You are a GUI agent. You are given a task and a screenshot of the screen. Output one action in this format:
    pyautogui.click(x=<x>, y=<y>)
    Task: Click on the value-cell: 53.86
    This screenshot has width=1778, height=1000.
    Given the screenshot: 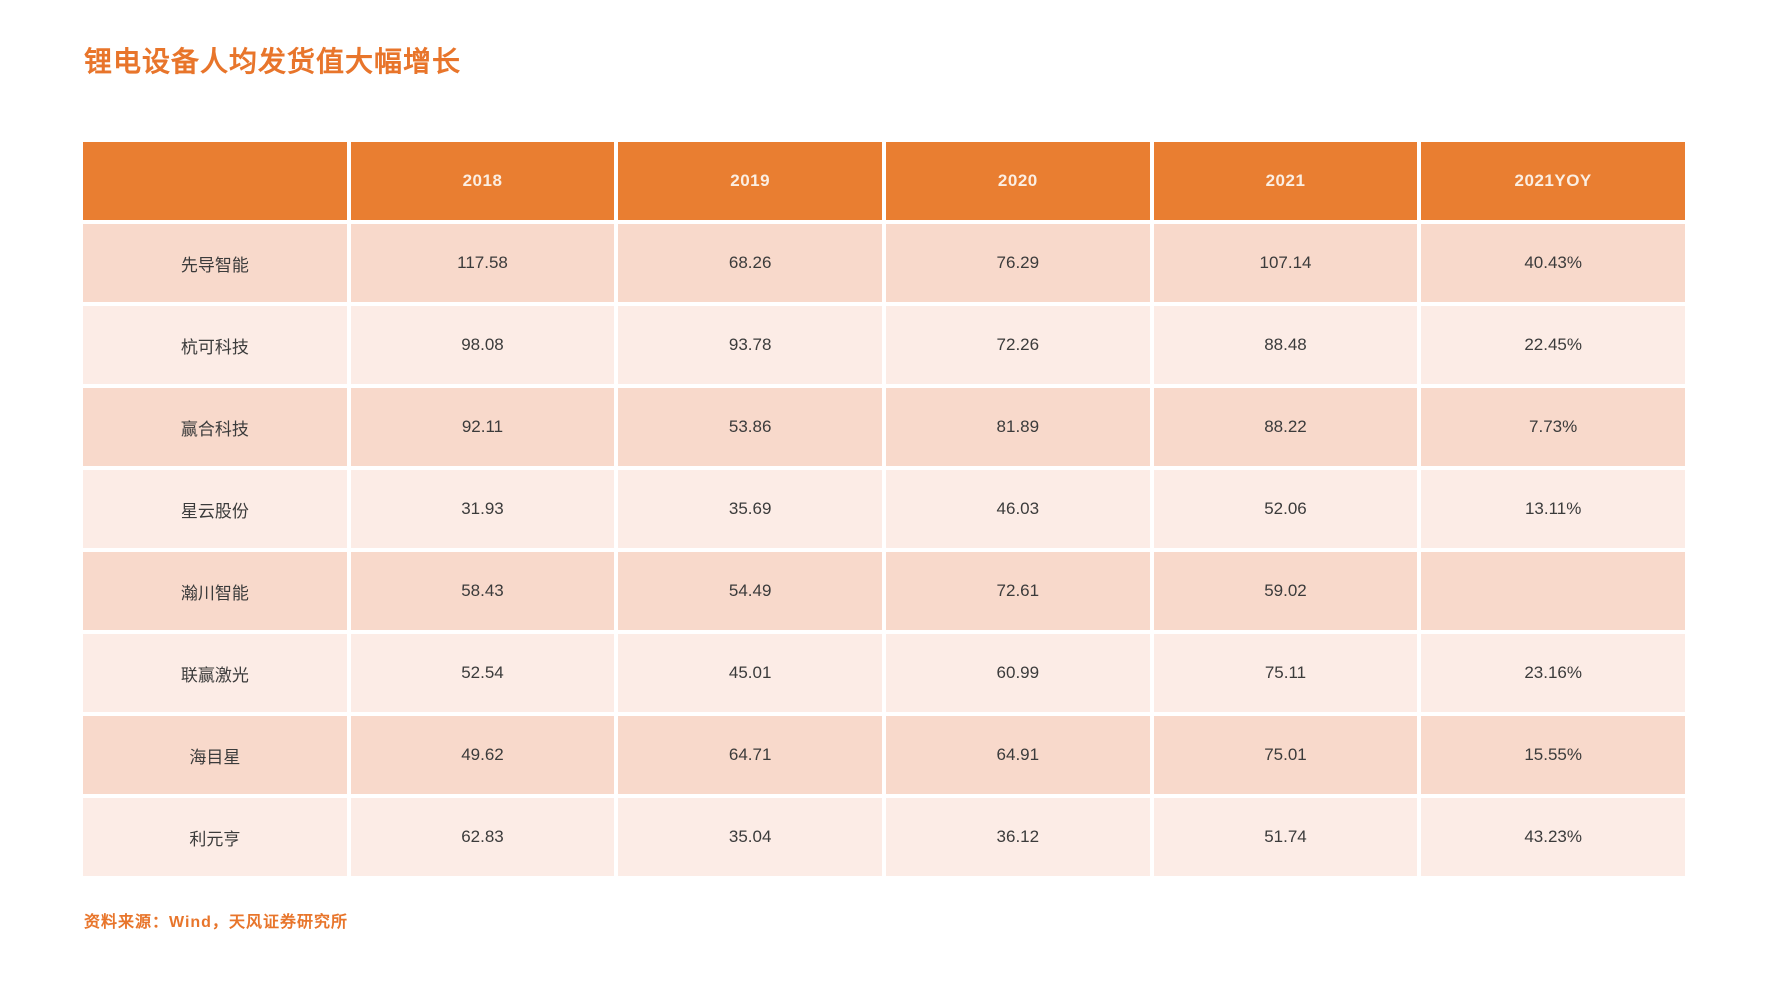 What is the action you would take?
    pyautogui.click(x=750, y=427)
    